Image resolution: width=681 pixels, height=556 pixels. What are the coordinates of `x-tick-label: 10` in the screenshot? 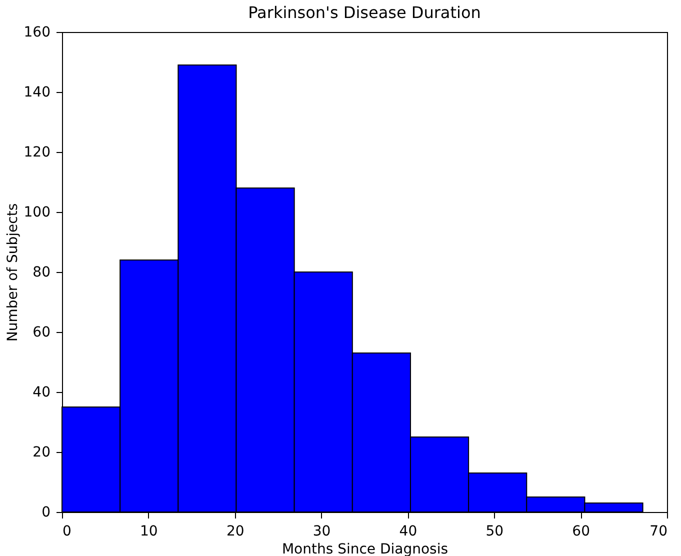 It's located at (149, 532).